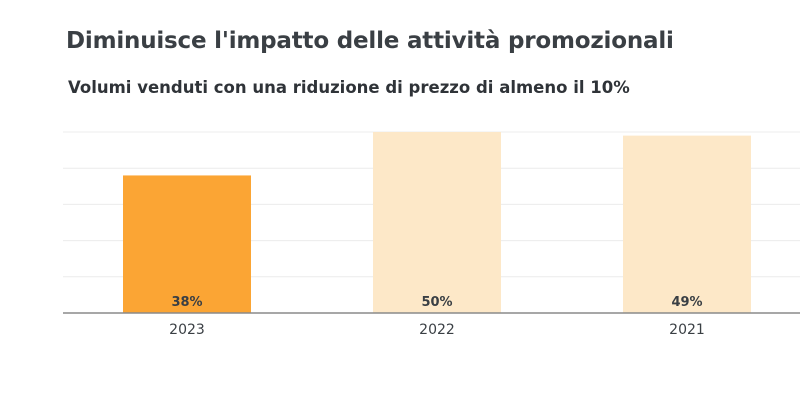 Image resolution: width=800 pixels, height=400 pixels. I want to click on x-tick-2021: 2021, so click(687, 330).